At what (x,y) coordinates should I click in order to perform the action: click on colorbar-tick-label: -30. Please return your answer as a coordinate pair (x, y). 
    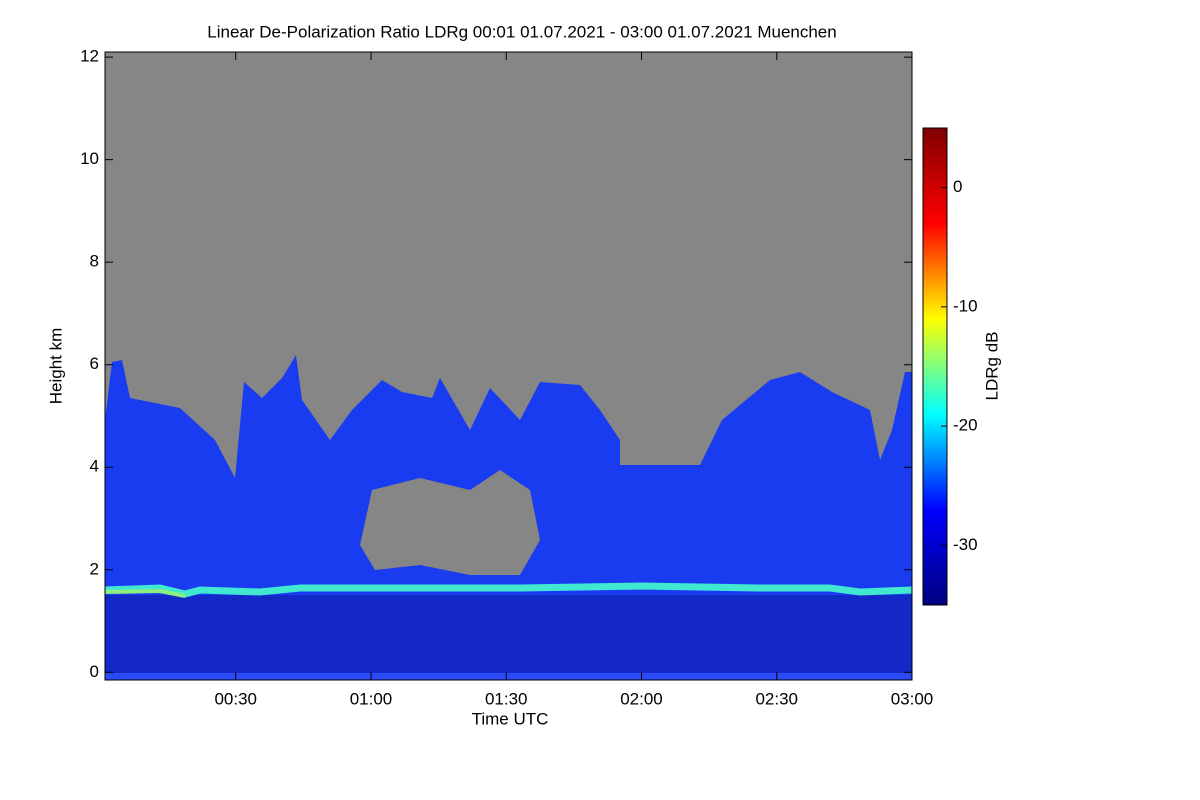
    Looking at the image, I should click on (965, 544).